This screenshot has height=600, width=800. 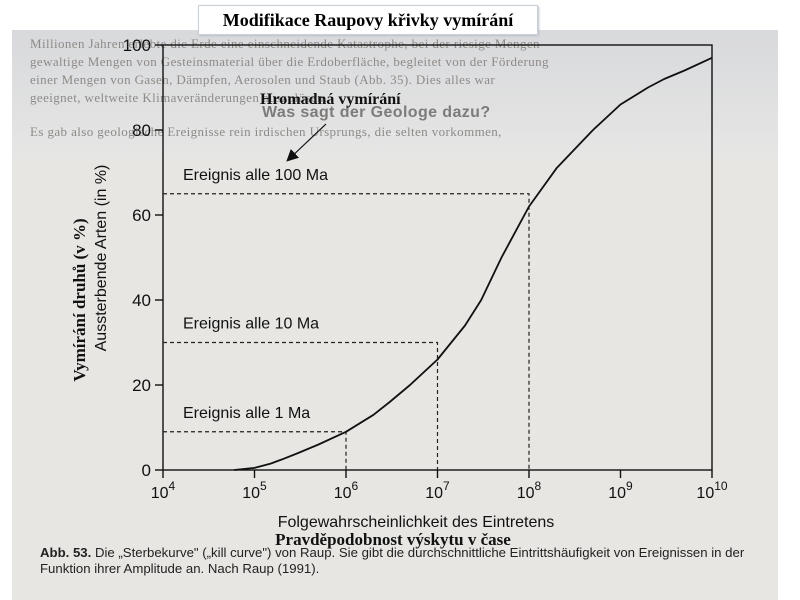 I want to click on y-tick-label: 0, so click(x=146, y=470).